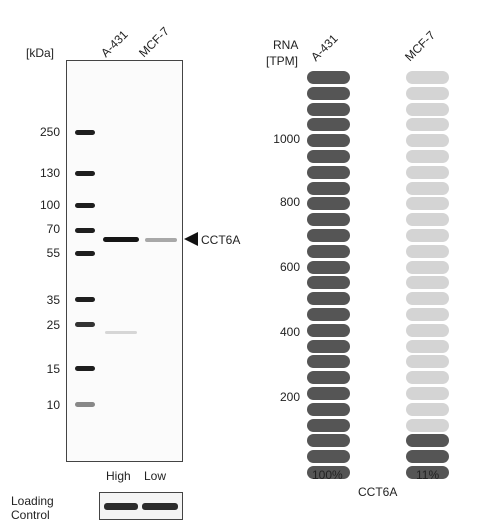  I want to click on rna-percent-mcf7: 11%, so click(428, 475).